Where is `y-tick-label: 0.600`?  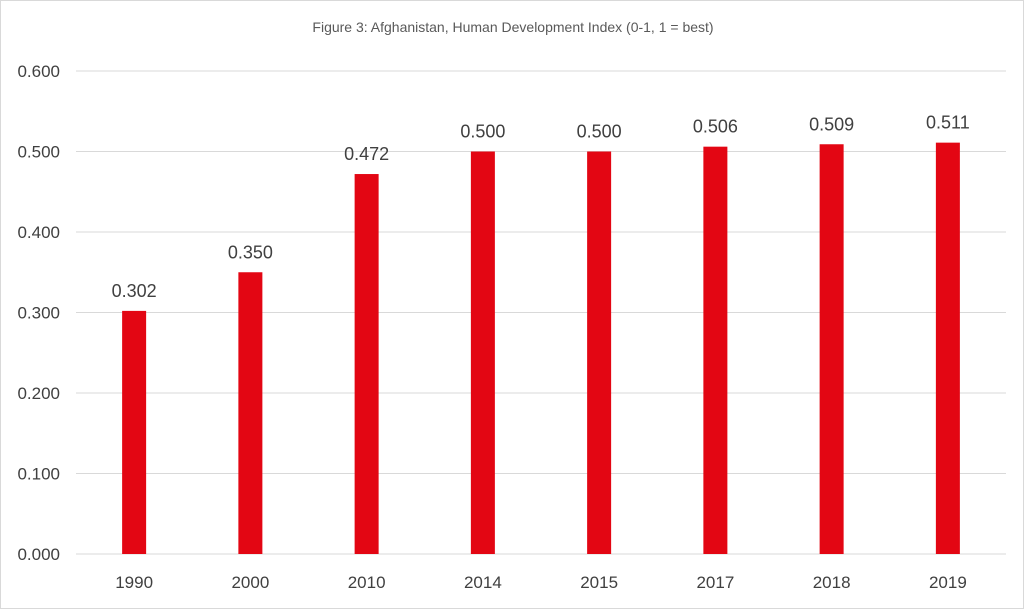
y-tick-label: 0.600 is located at coordinates (38, 71).